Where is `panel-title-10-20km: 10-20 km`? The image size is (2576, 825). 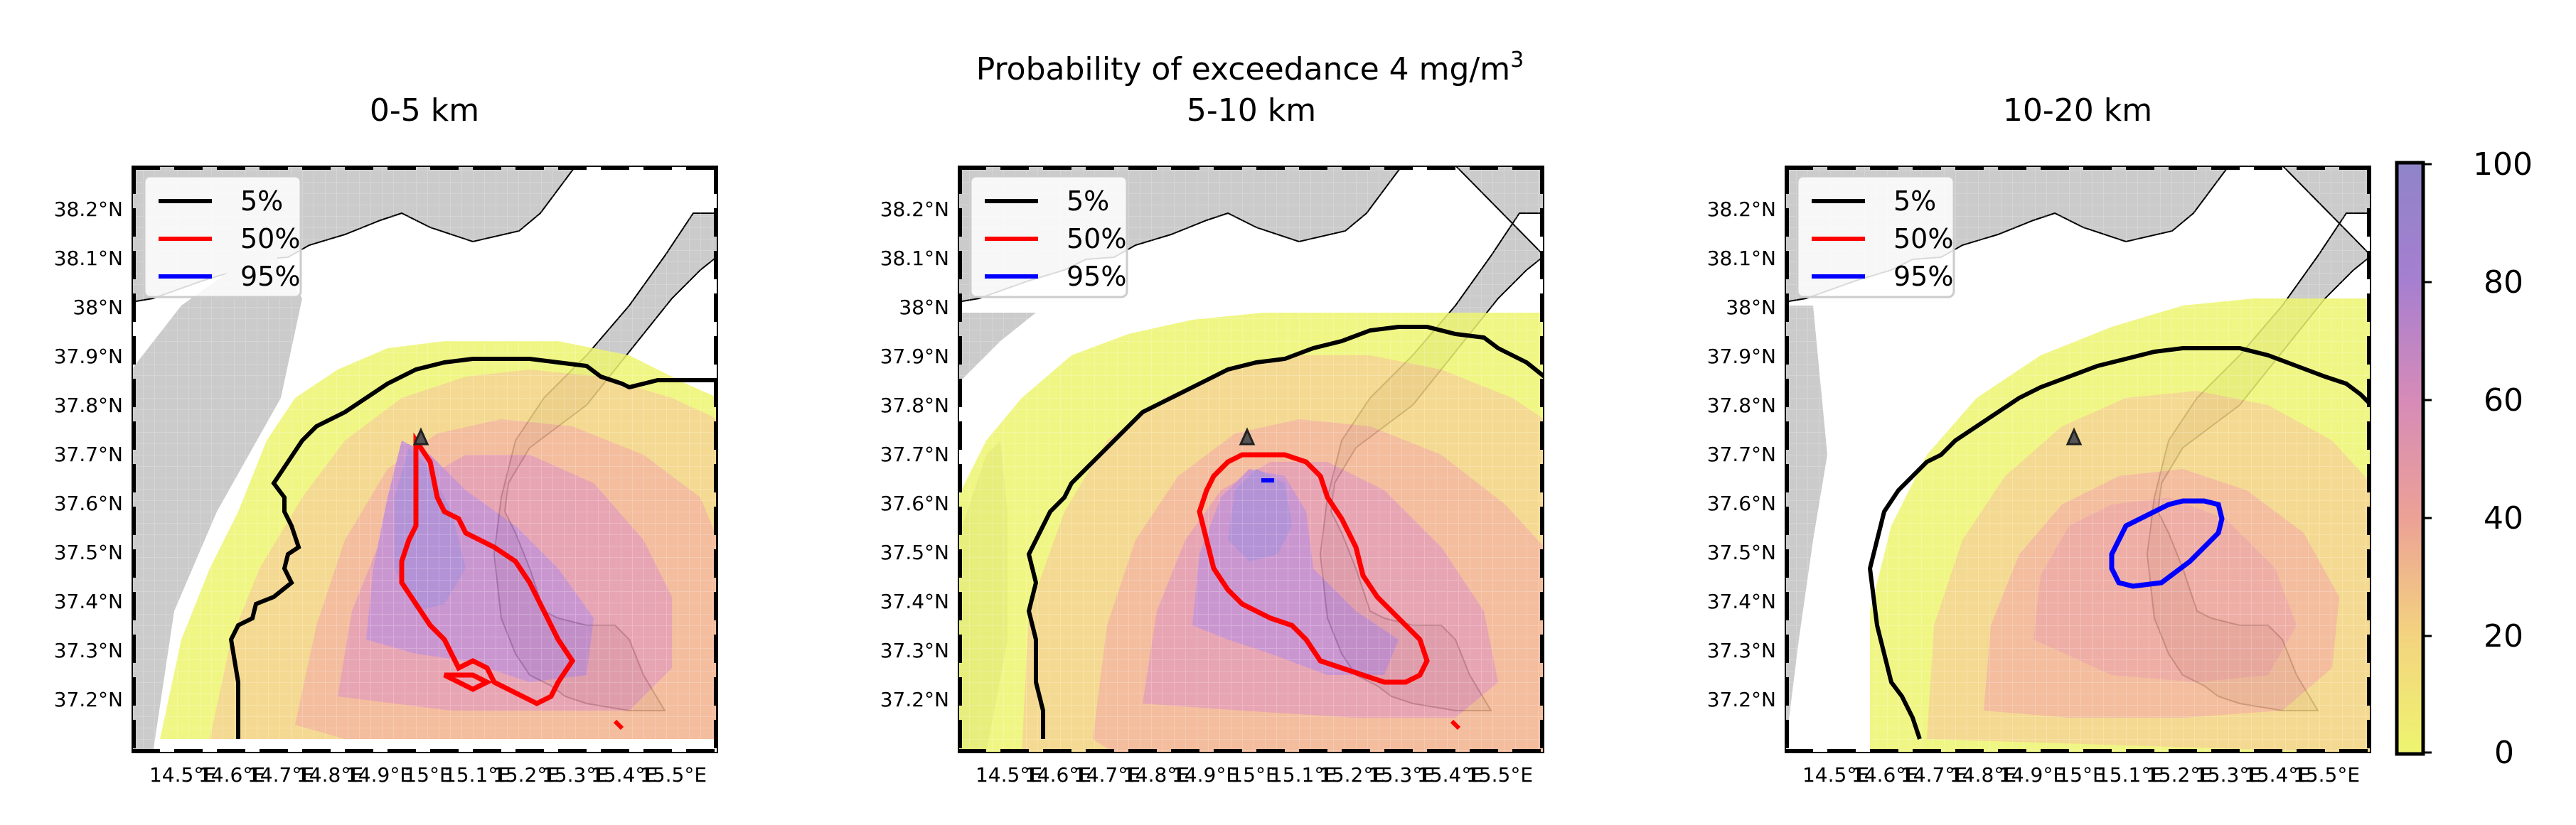 panel-title-10-20km: 10-20 km is located at coordinates (2077, 110).